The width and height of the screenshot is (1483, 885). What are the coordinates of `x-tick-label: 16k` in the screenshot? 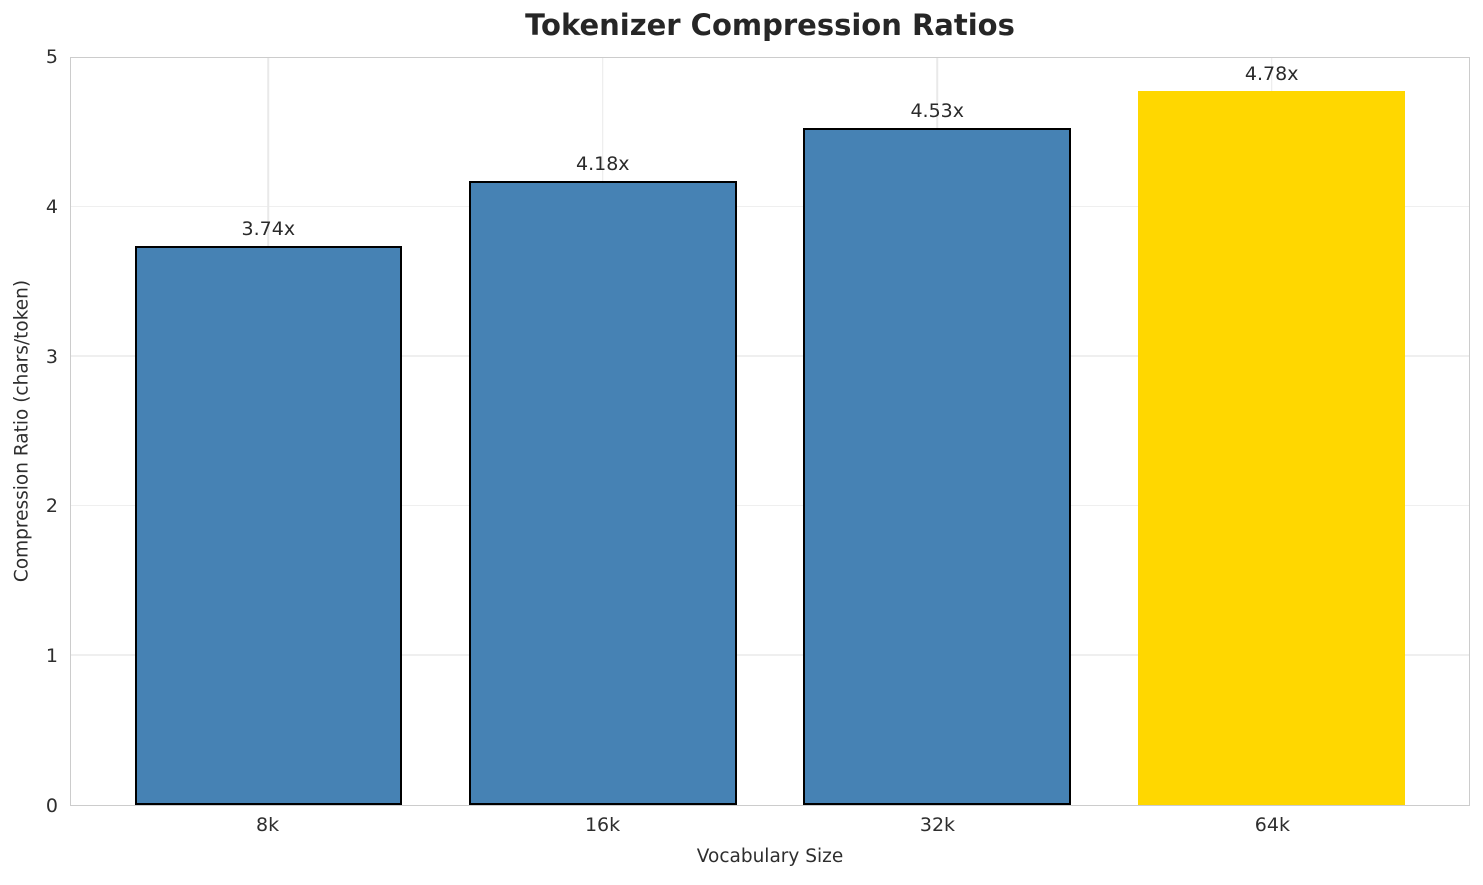 It's located at (602, 825).